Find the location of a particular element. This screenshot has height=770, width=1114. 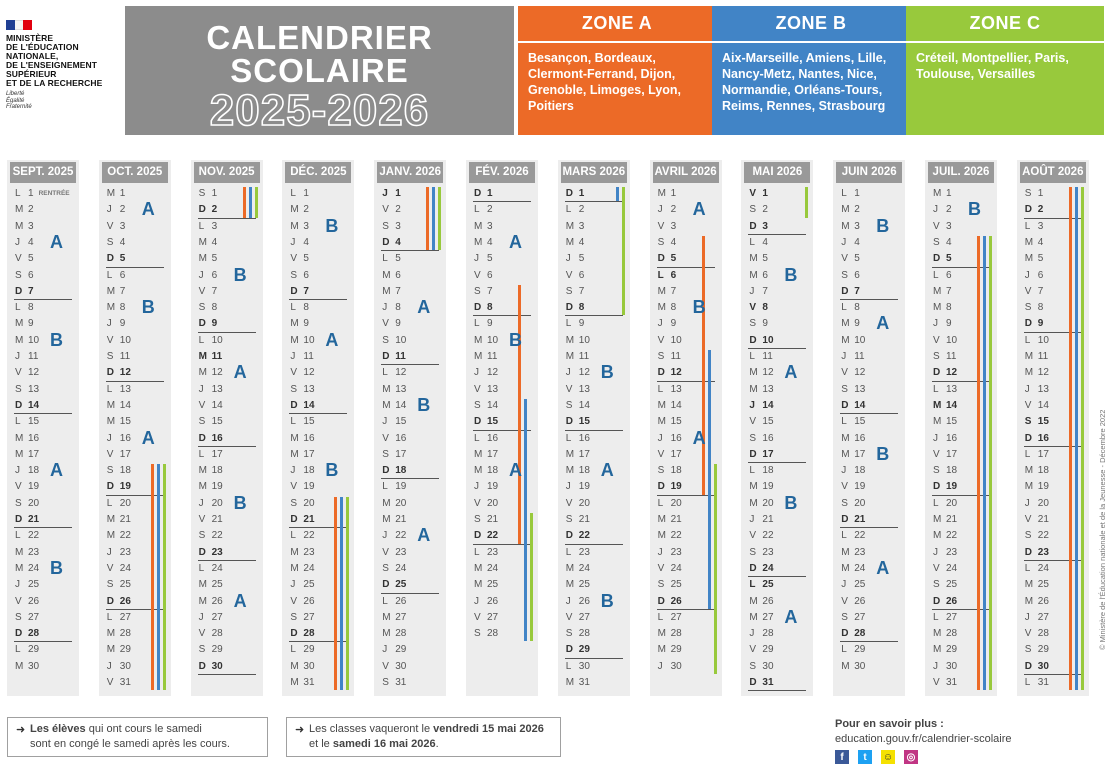

rentree-label: RENTRÉE is located at coordinates (54, 193).